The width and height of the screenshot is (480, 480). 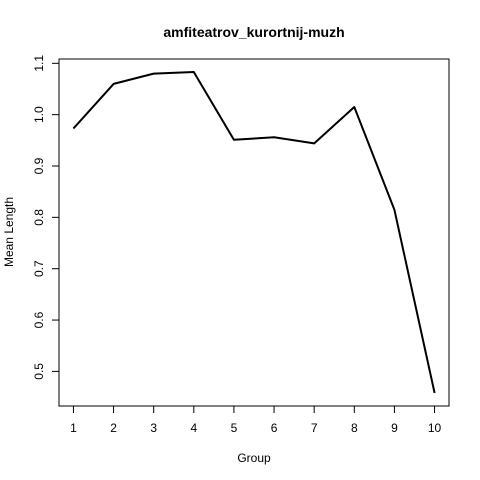 What do you see at coordinates (39, 165) in the screenshot?
I see `y-tick-label: 0.9` at bounding box center [39, 165].